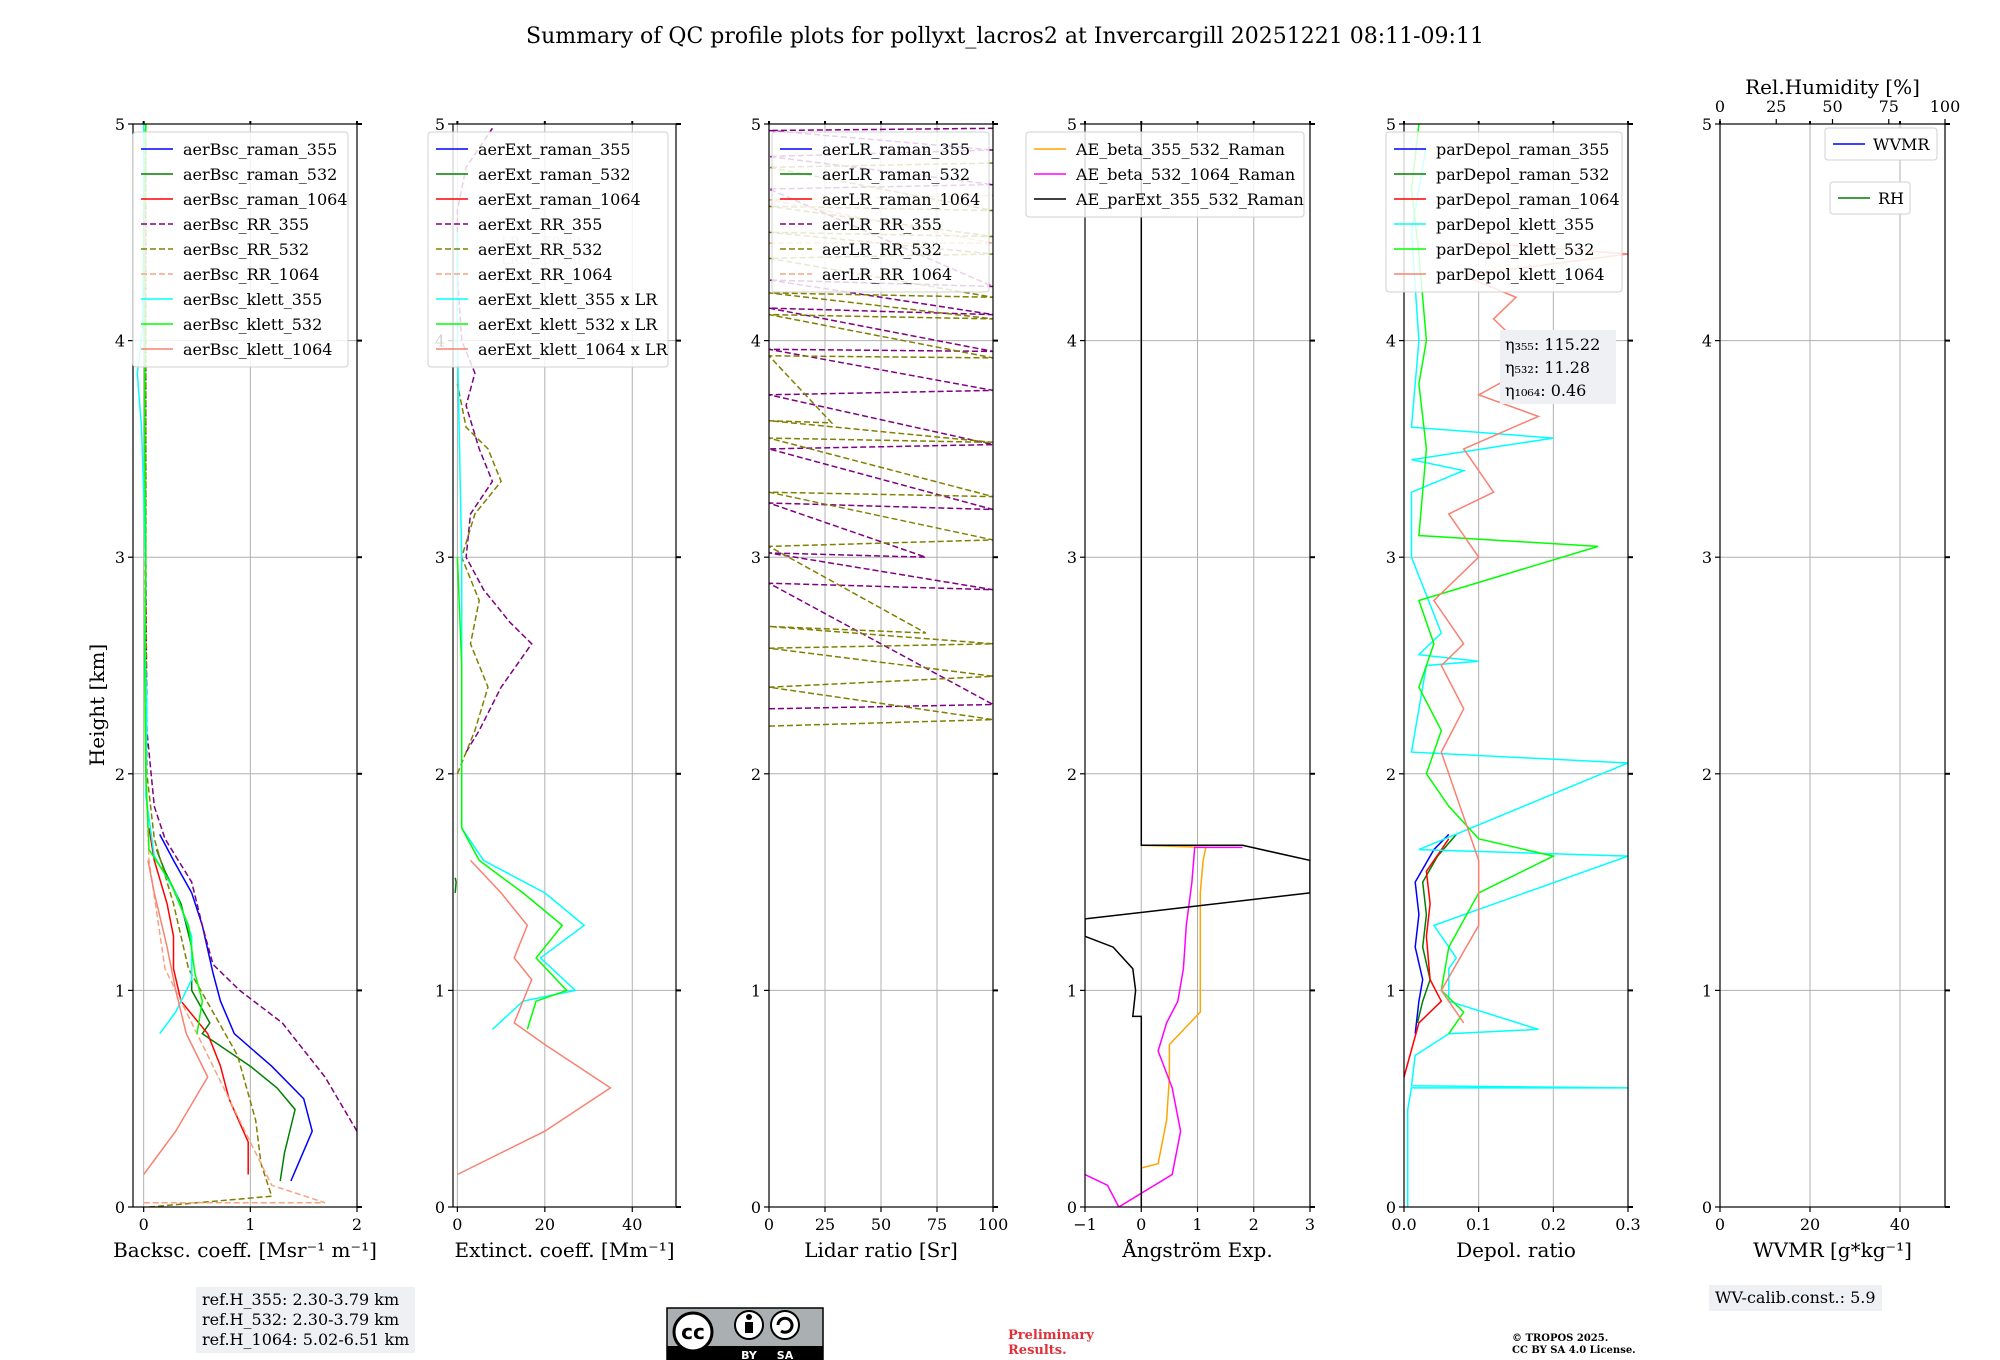 This screenshot has height=1360, width=2000. Describe the element at coordinates (559, 199) in the screenshot. I see `legend-label: aerExt_raman_1064` at that location.